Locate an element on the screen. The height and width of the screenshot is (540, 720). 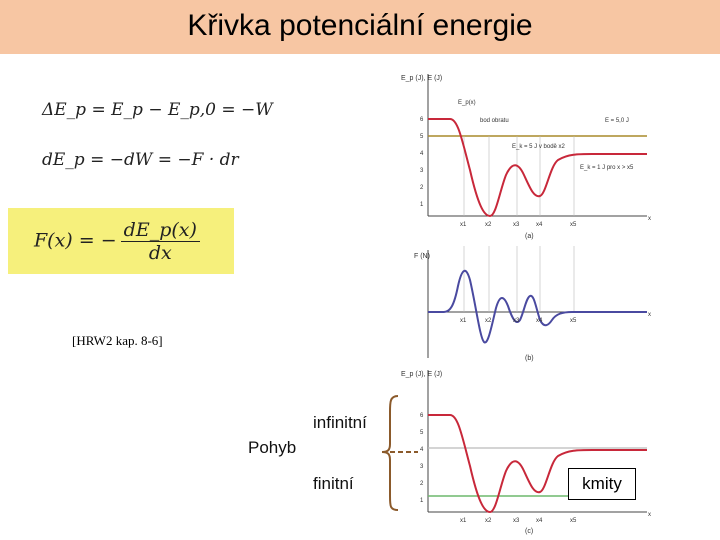
graph-c-ytick-4: 4 is located at coordinates (422, 450).